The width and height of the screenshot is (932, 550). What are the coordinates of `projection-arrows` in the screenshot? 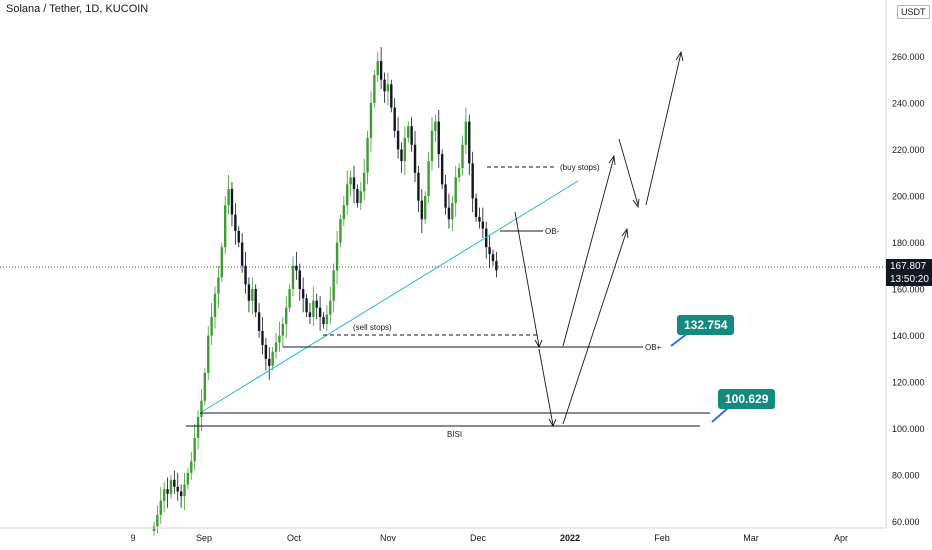 It's located at (599, 239).